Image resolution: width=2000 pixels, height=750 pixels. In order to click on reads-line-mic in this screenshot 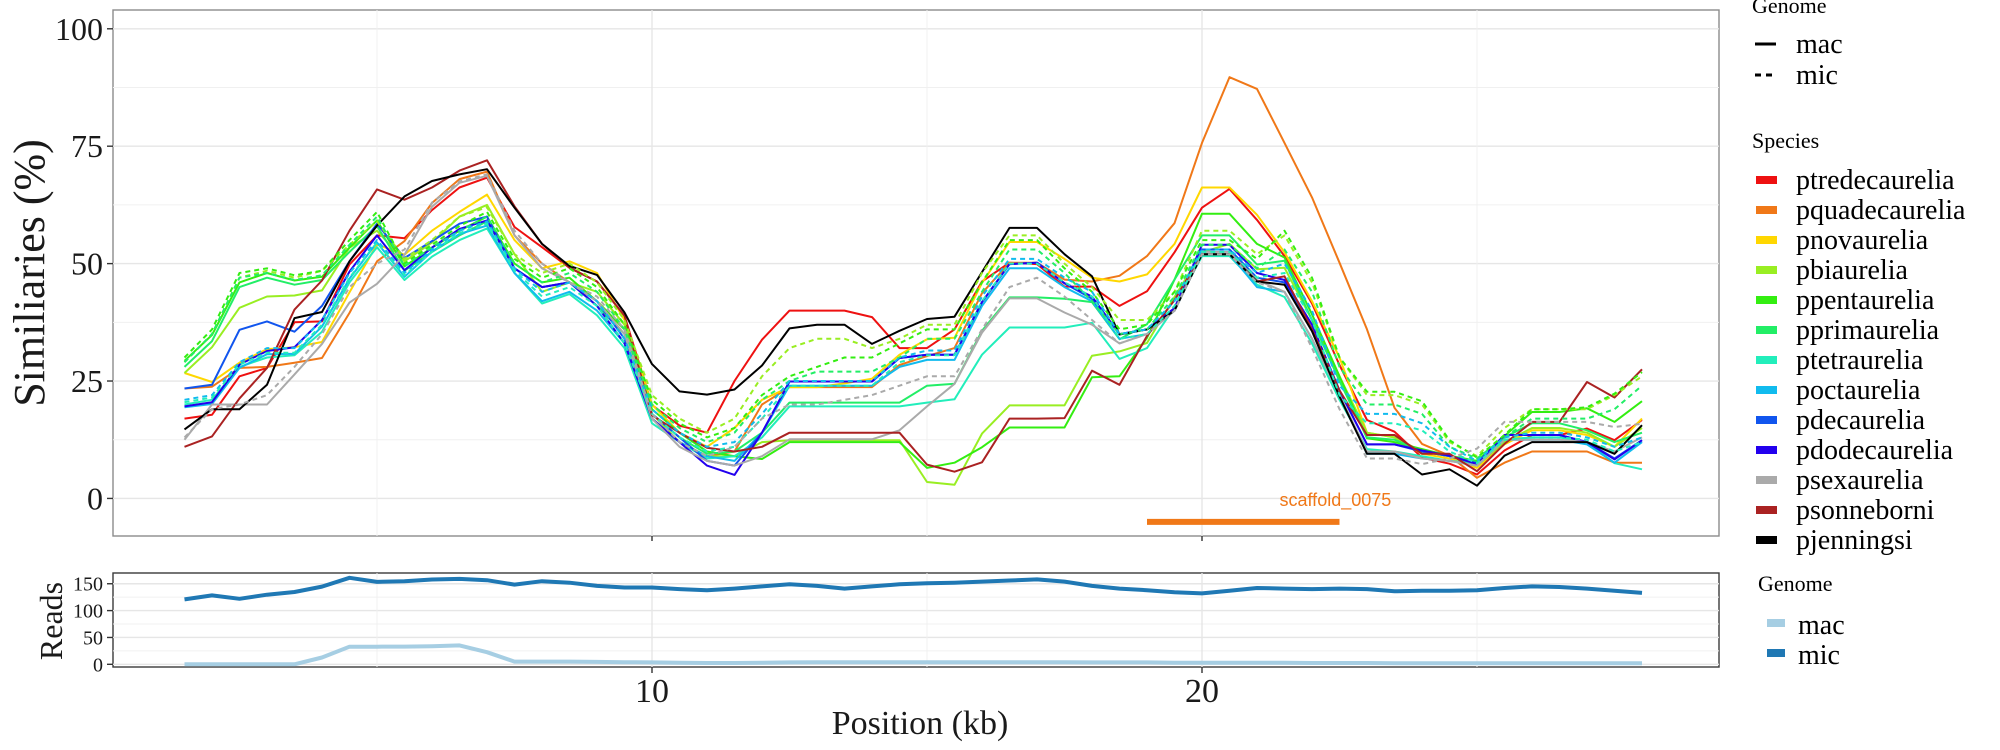, I will do `click(913, 588)`.